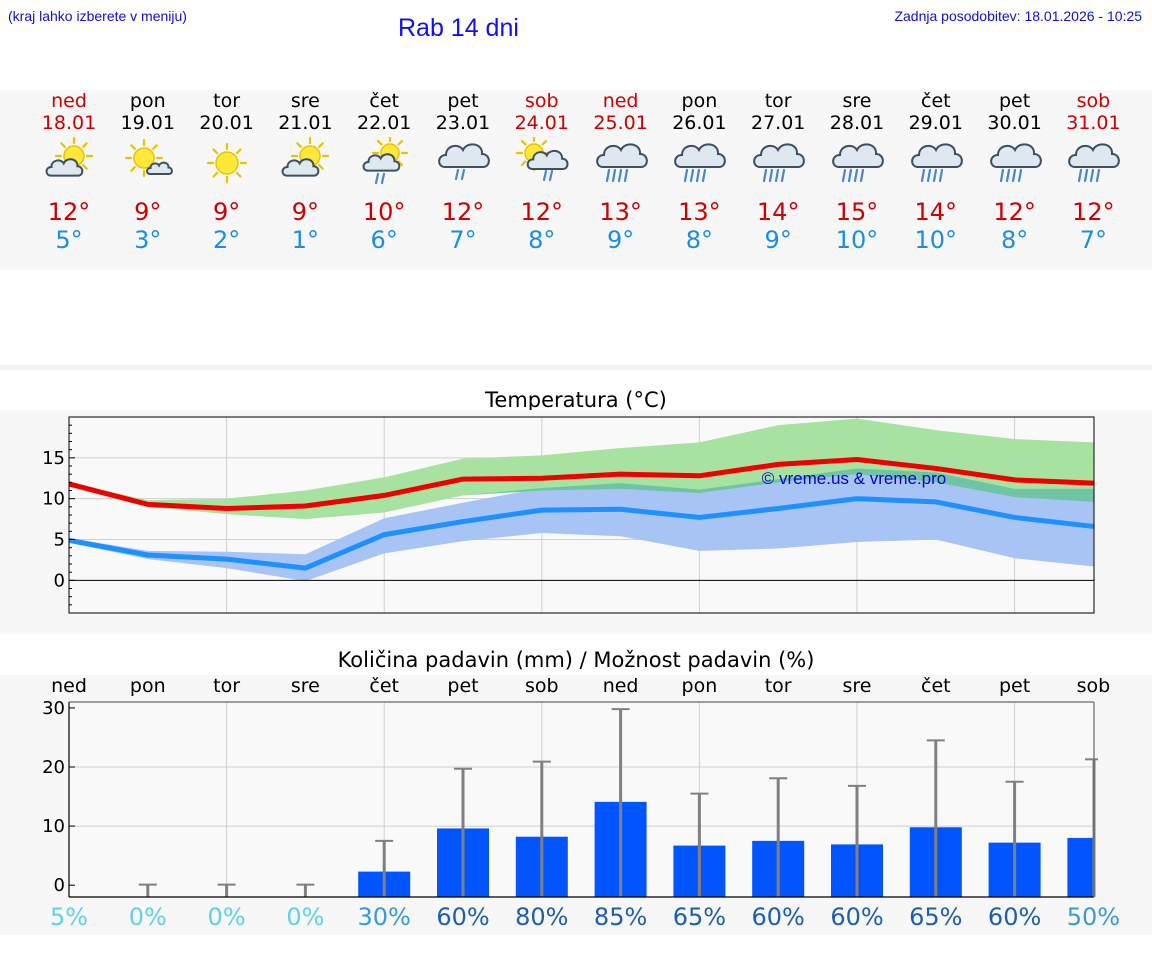 The width and height of the screenshot is (1152, 975). Describe the element at coordinates (699, 101) in the screenshot. I see `day-name: pon` at that location.